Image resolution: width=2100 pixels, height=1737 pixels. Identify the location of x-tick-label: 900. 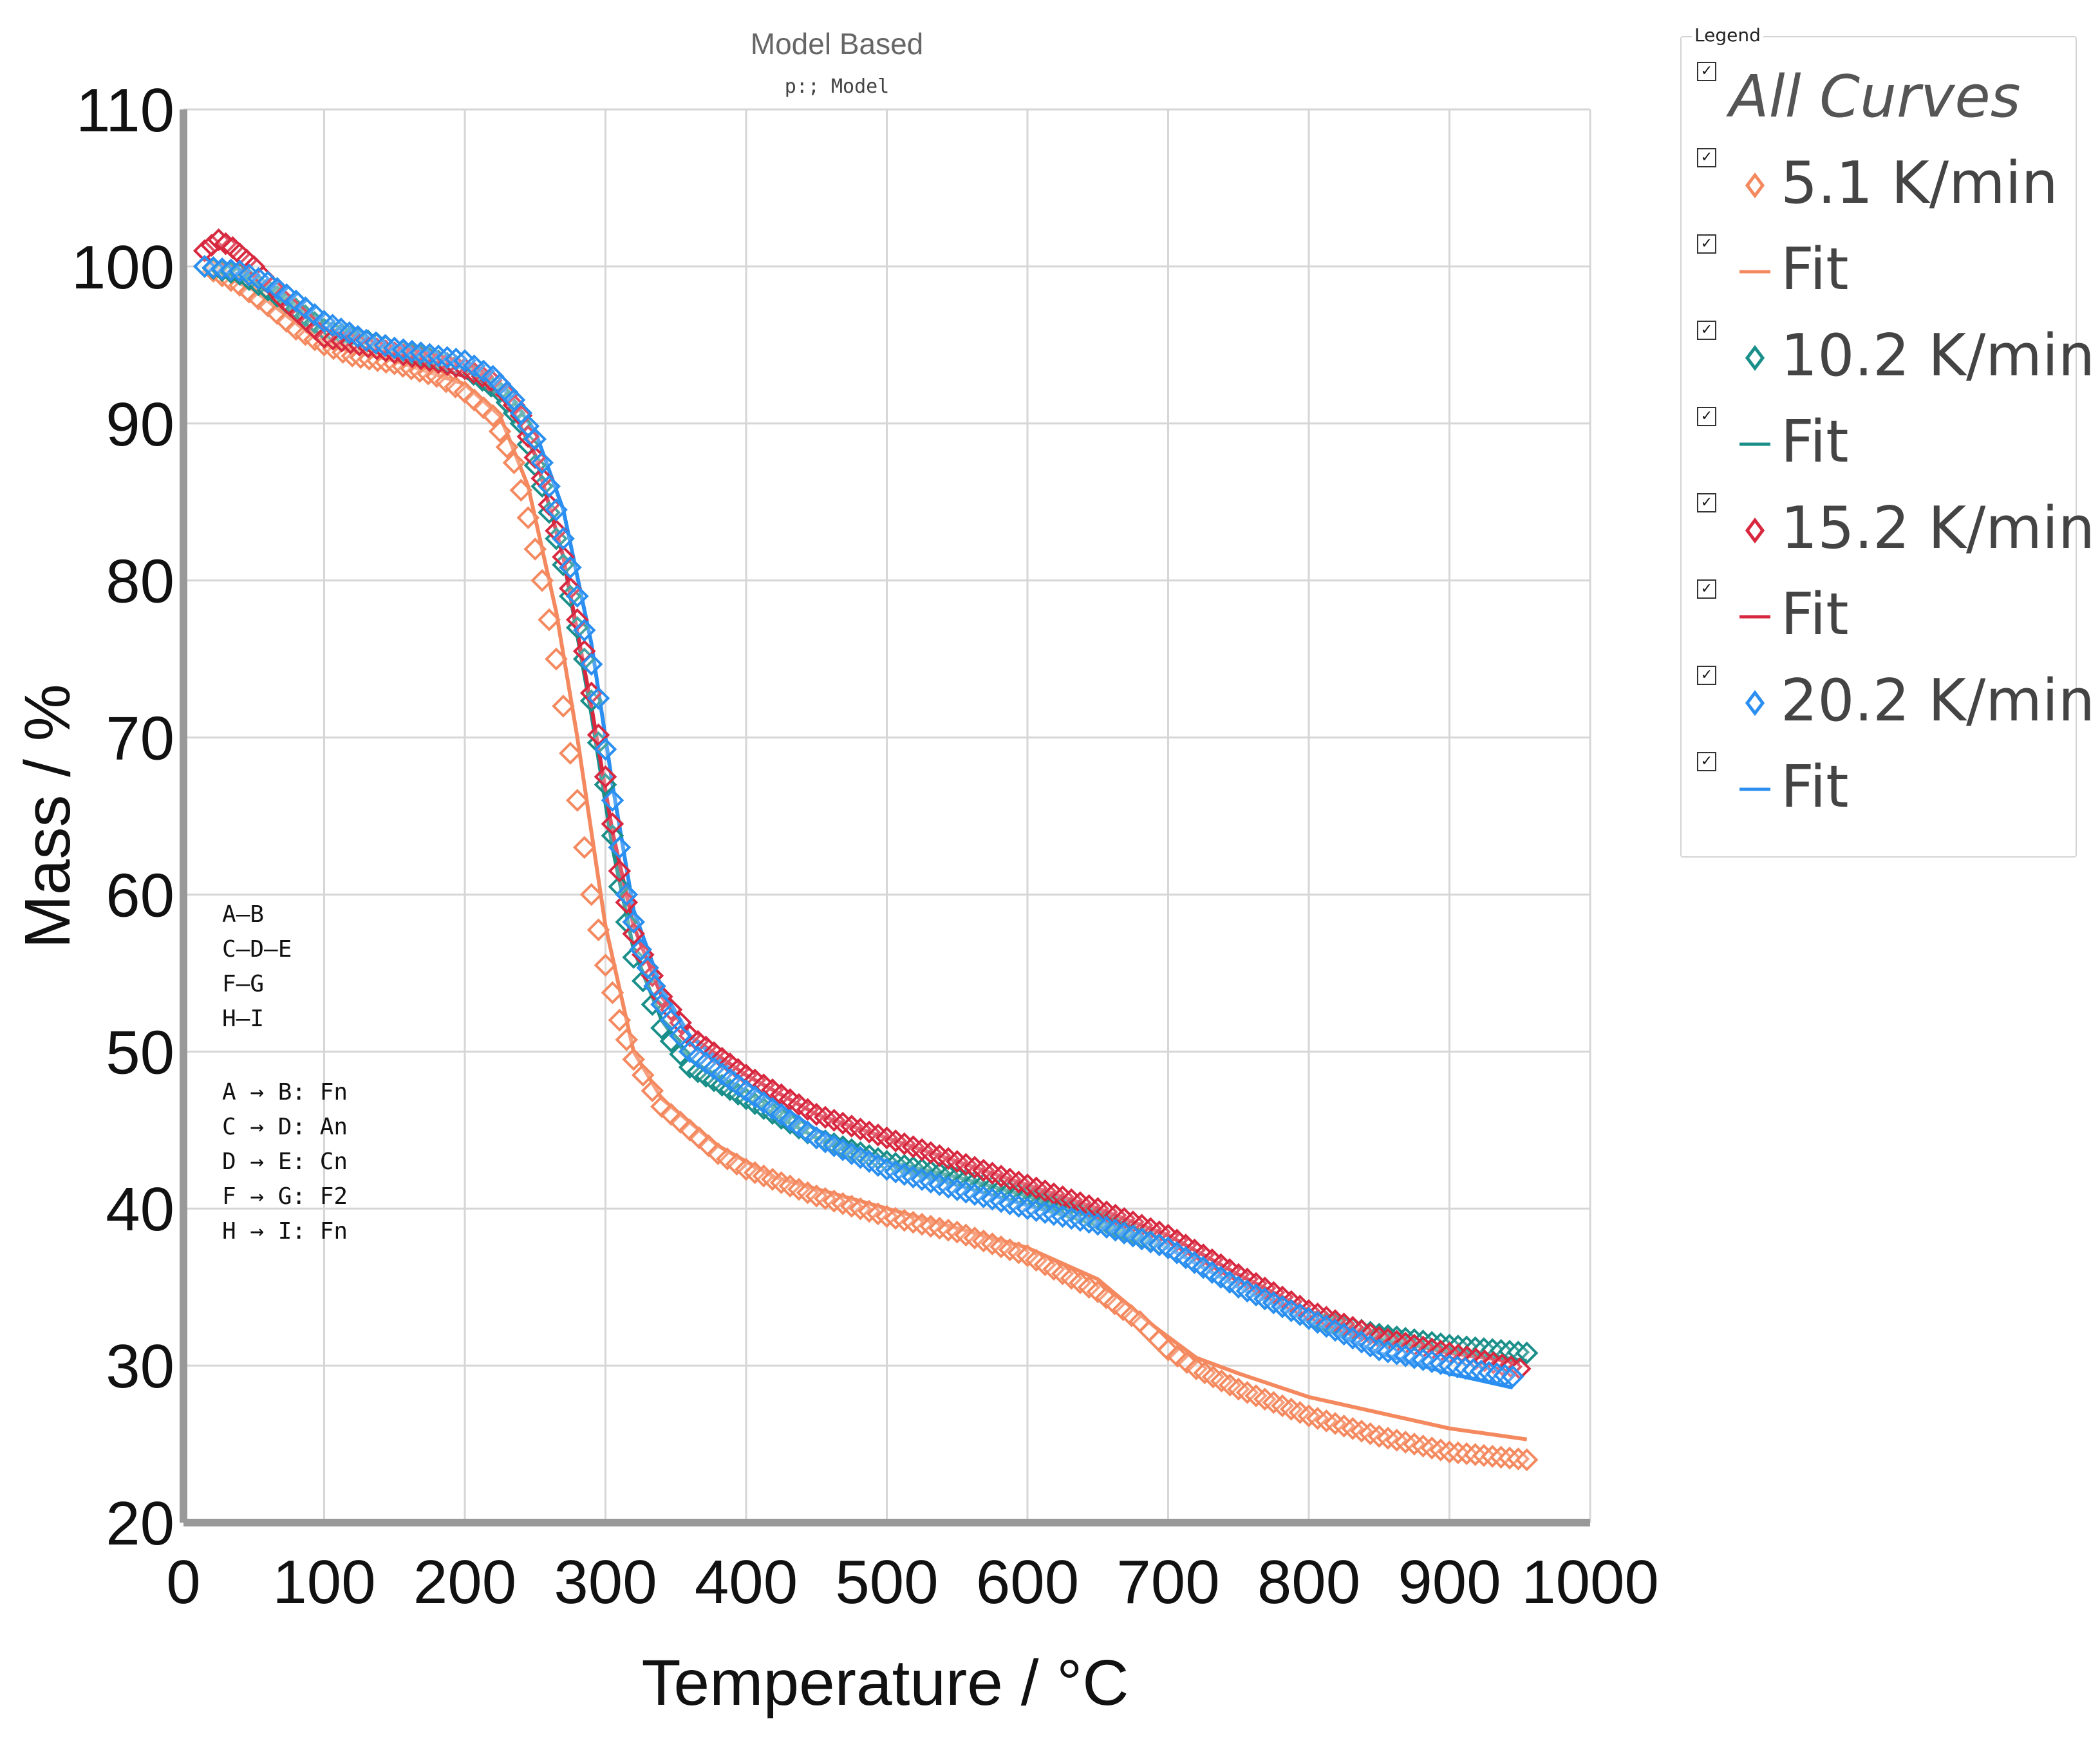
(1449, 1582).